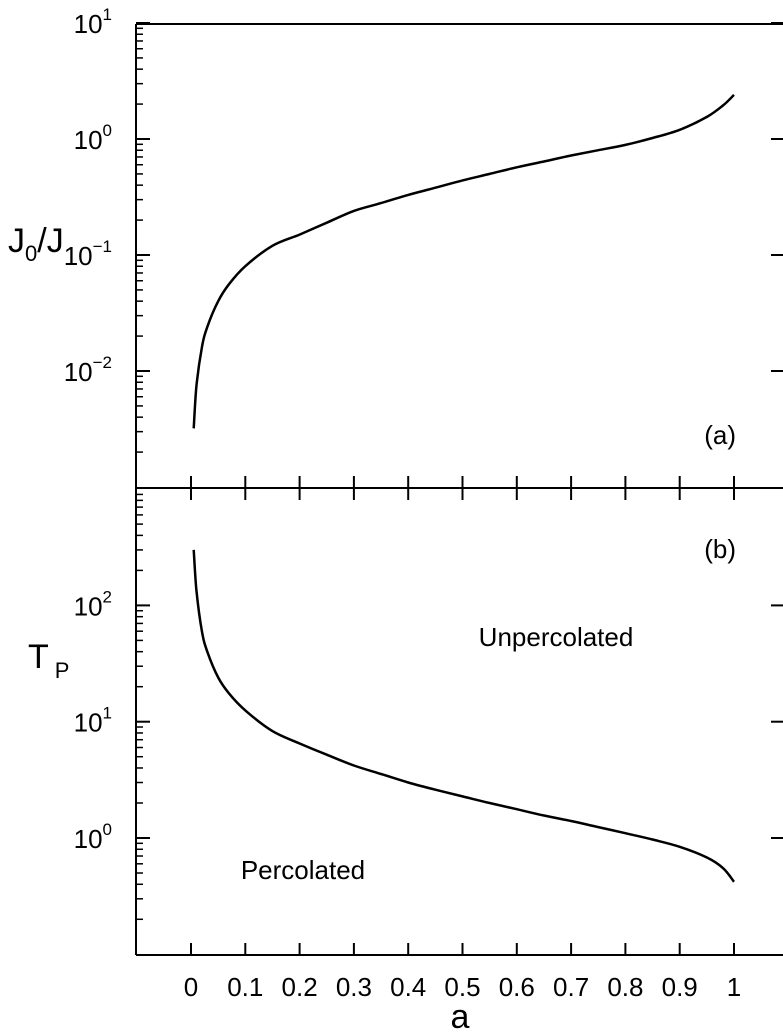  I want to click on panel-b-y-tick-label: 10², so click(93, 604).